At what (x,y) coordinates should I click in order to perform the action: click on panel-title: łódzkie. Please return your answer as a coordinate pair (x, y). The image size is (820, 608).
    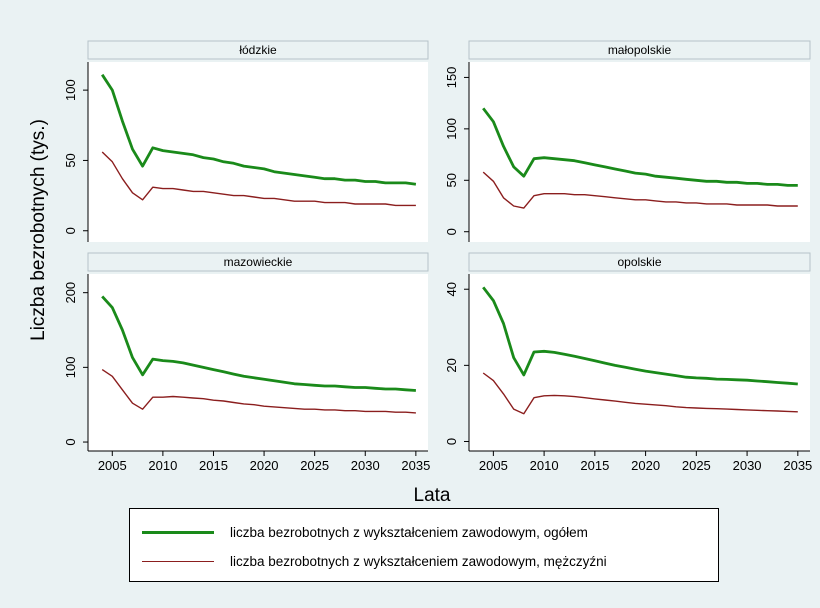
    Looking at the image, I should click on (258, 50).